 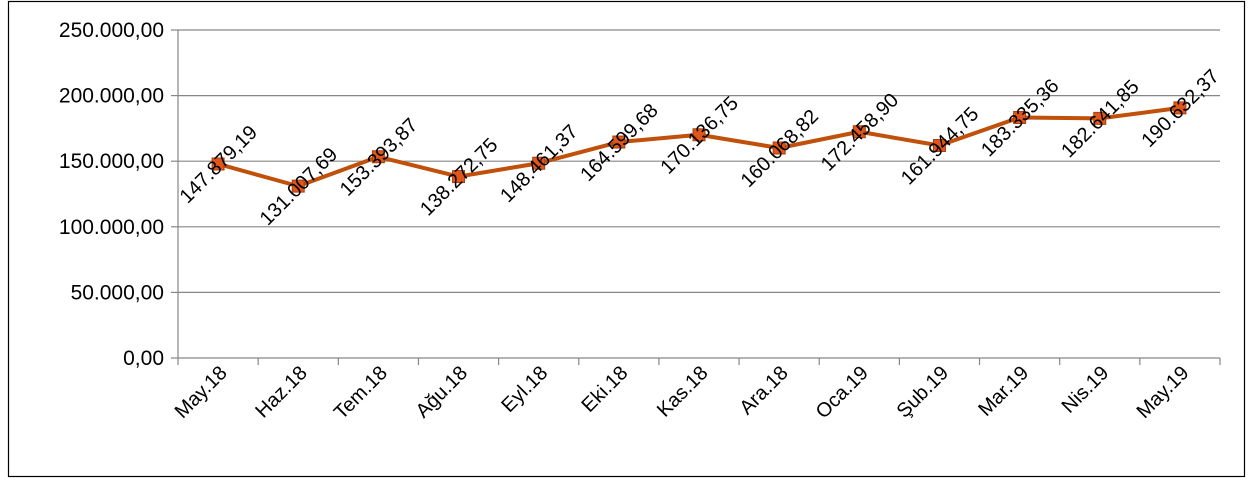 I want to click on series-group, so click(x=699, y=147).